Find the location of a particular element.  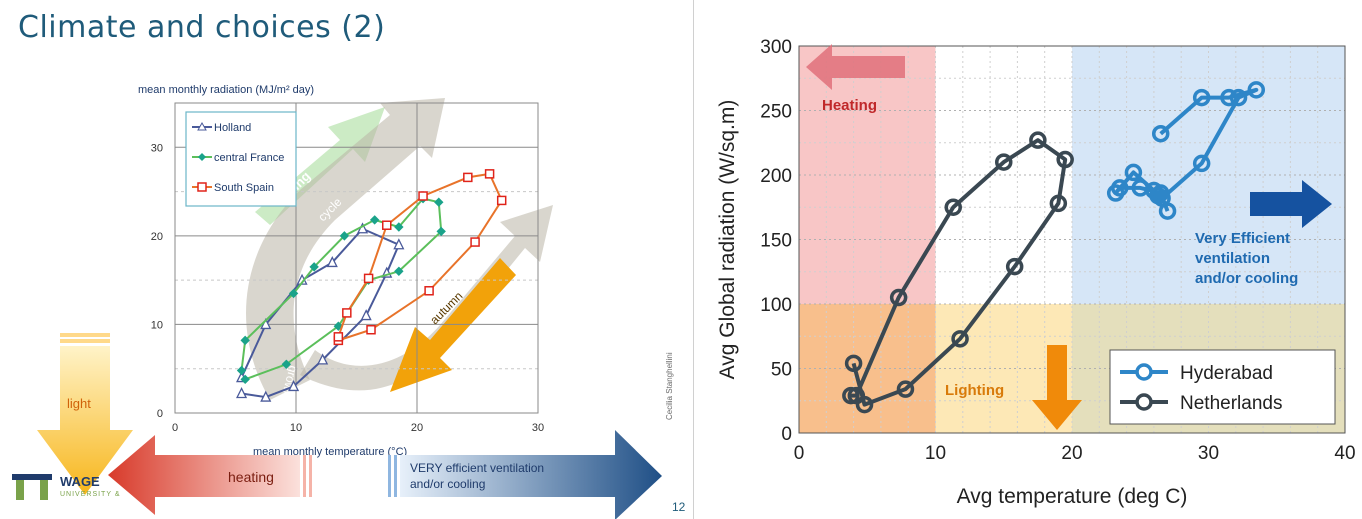

cooling-region-label-line2: ventilation is located at coordinates (1232, 258).